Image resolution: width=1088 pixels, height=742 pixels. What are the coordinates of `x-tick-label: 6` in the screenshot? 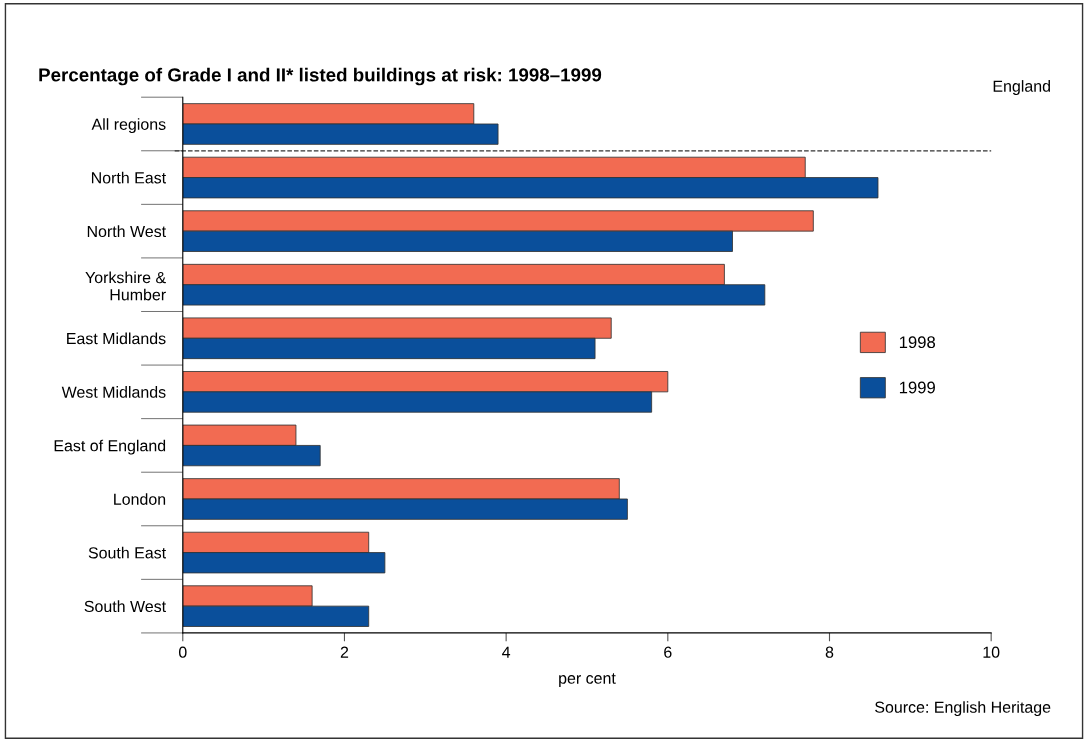 It's located at (668, 652).